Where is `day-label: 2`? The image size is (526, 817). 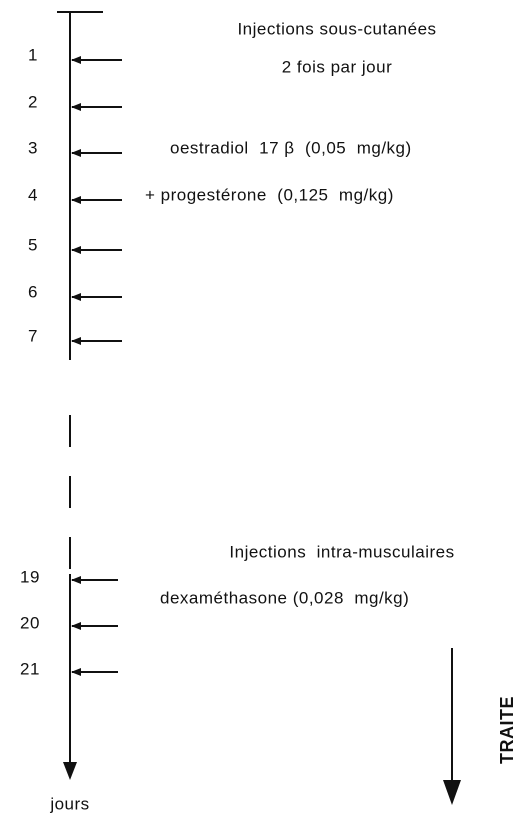 day-label: 2 is located at coordinates (33, 101).